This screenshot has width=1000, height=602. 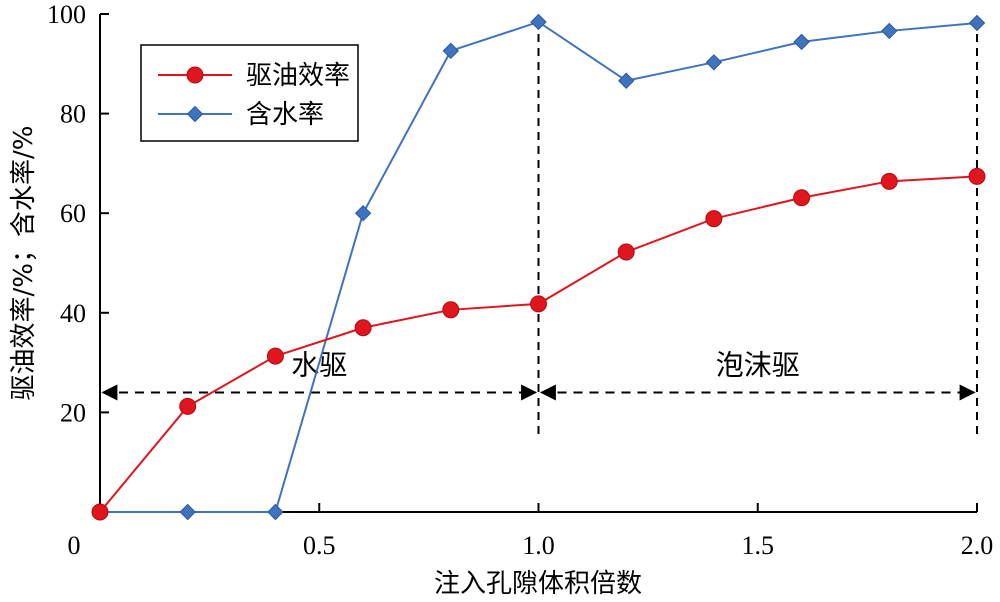 What do you see at coordinates (285, 115) in the screenshot?
I see `legend-label: 含水率` at bounding box center [285, 115].